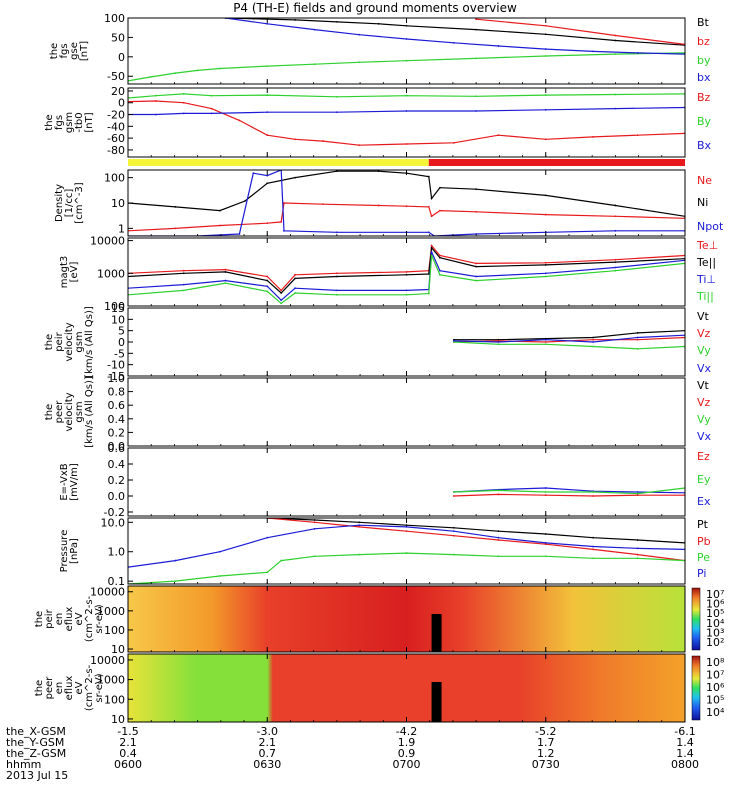 The width and height of the screenshot is (750, 800). Describe the element at coordinates (116, 138) in the screenshot. I see `fgs_gsm-y-tick-label: -60` at that location.